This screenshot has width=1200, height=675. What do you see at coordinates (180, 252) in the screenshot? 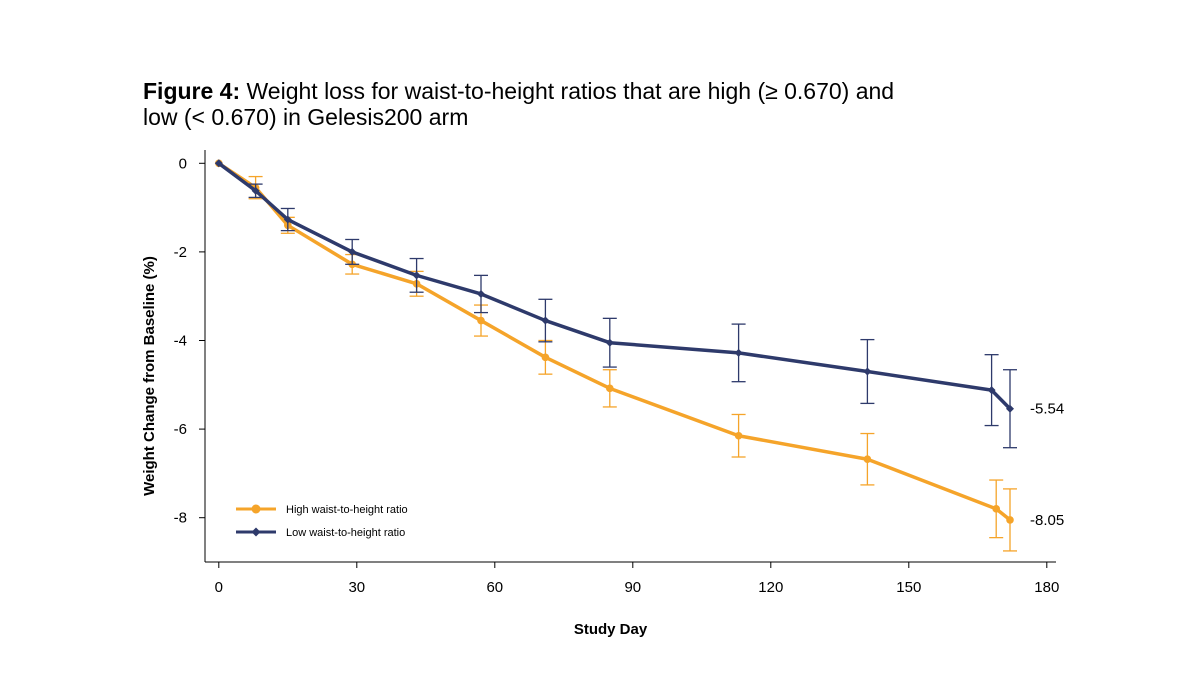
I see `y-tick-label: -2` at bounding box center [180, 252].